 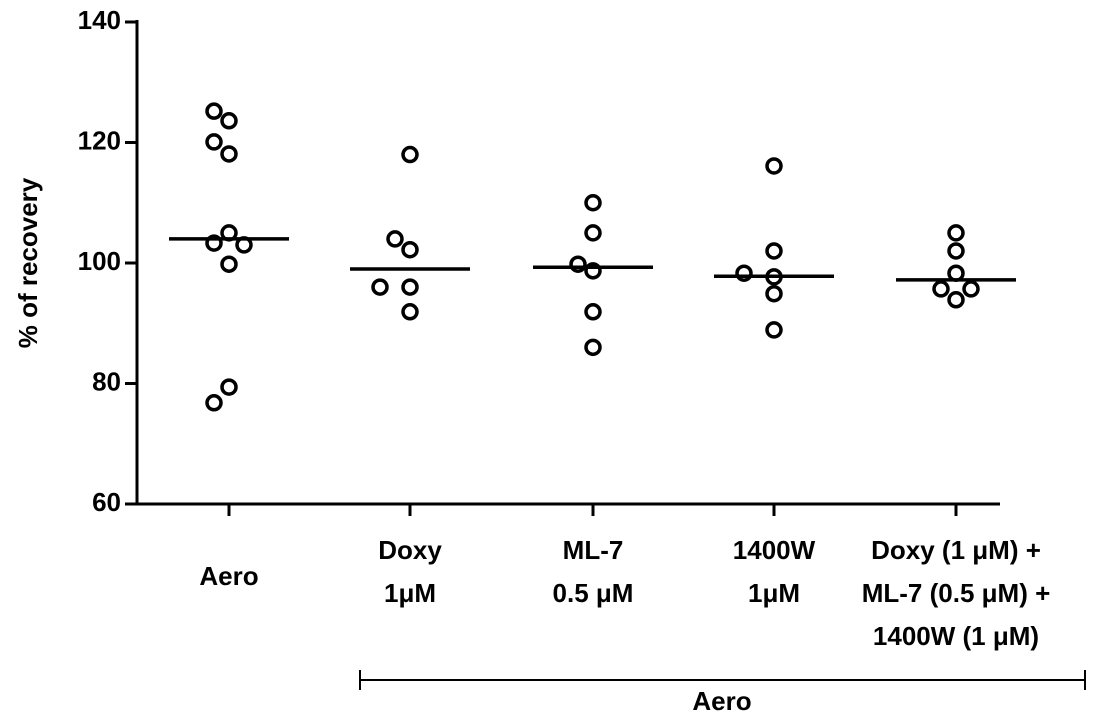 I want to click on y-axis-label: % of recovery, so click(x=28, y=262).